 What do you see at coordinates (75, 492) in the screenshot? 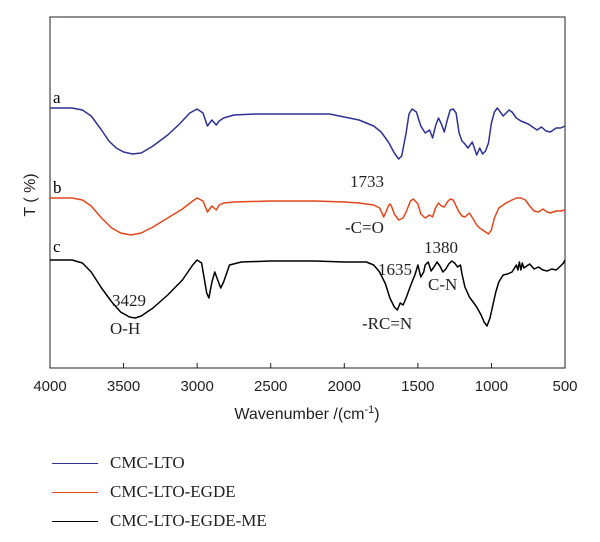
I see `legend-swatch-cmc-lto-egde` at bounding box center [75, 492].